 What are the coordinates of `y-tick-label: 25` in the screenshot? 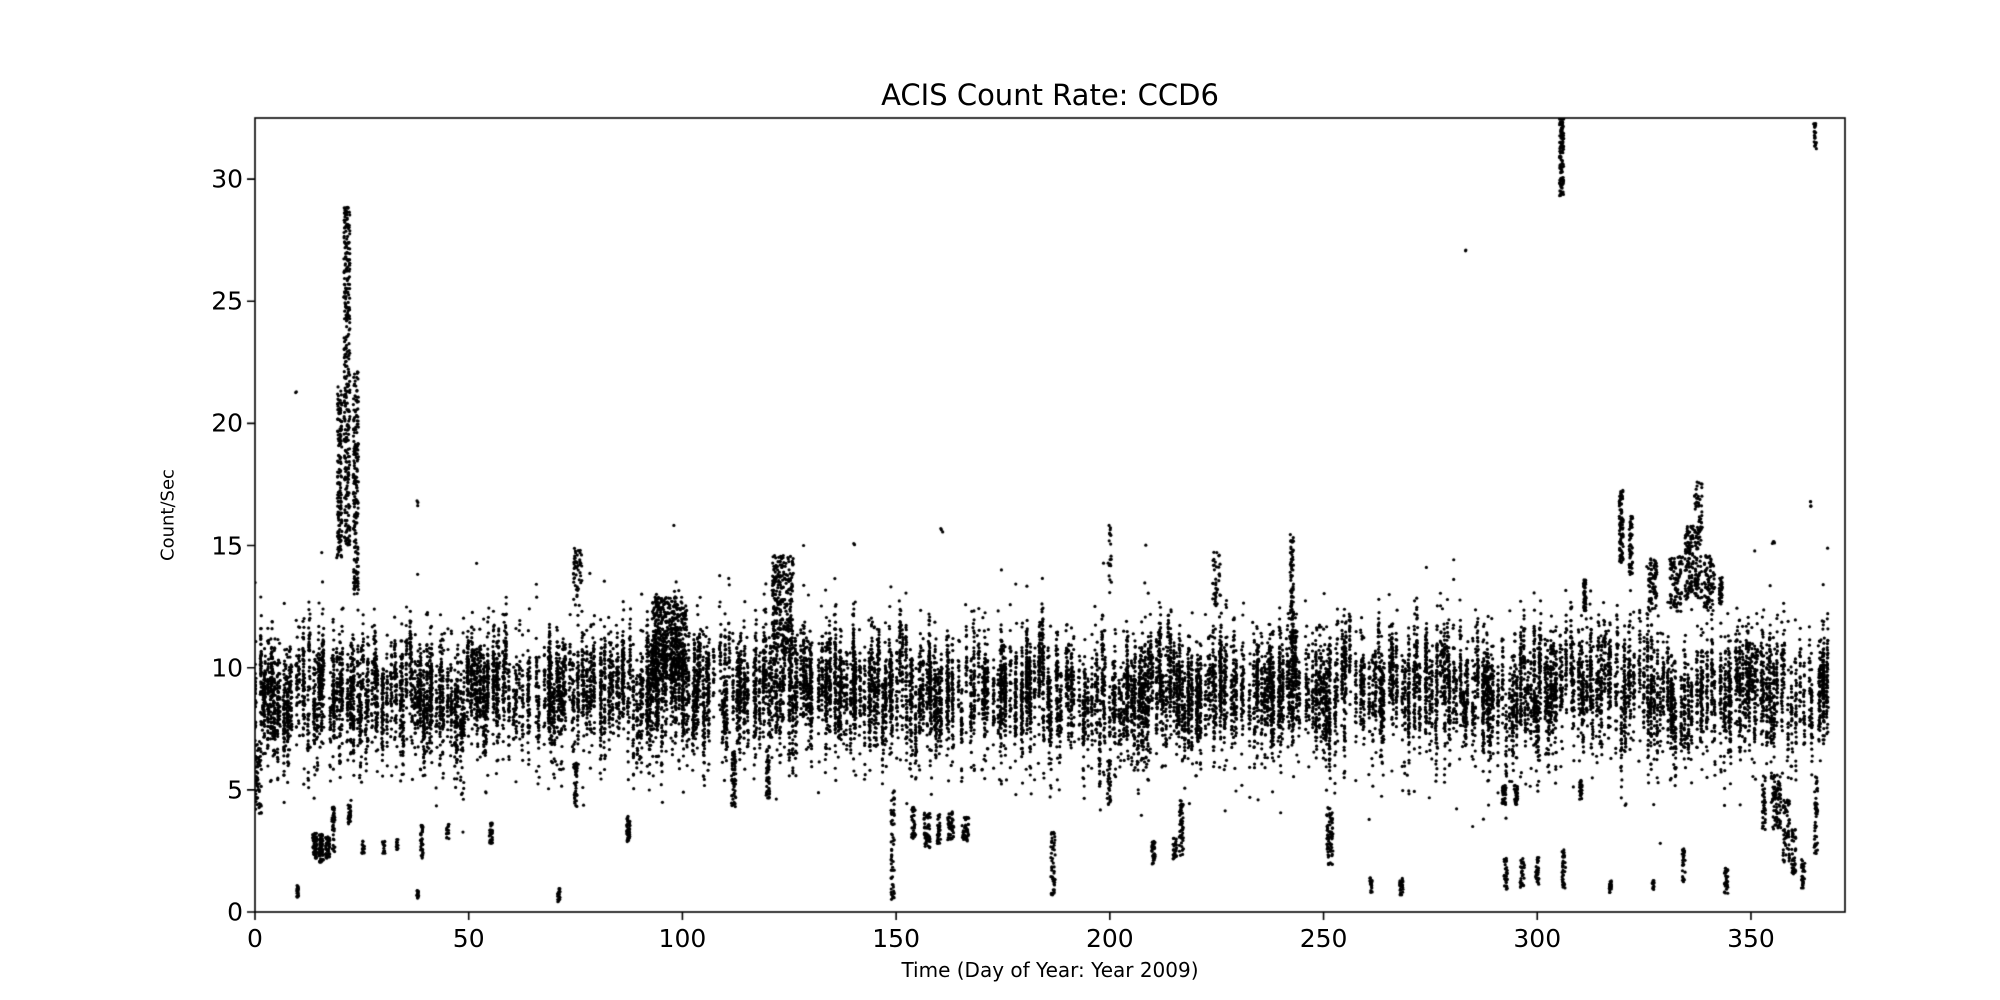 It's located at (227, 301).